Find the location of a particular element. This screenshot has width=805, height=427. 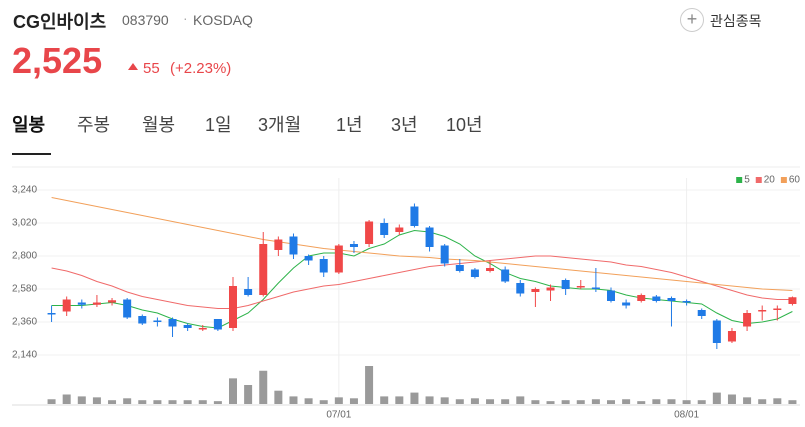

watch-button: 관심종목 is located at coordinates (736, 21).